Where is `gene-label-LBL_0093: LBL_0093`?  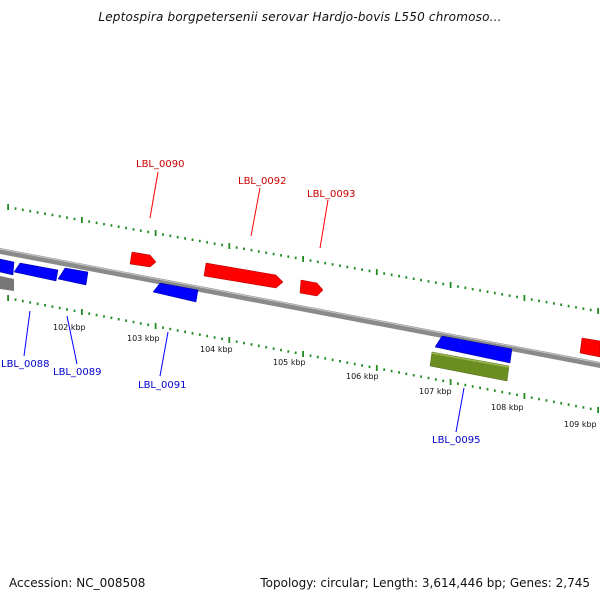
gene-label-LBL_0093: LBL_0093 is located at coordinates (331, 194).